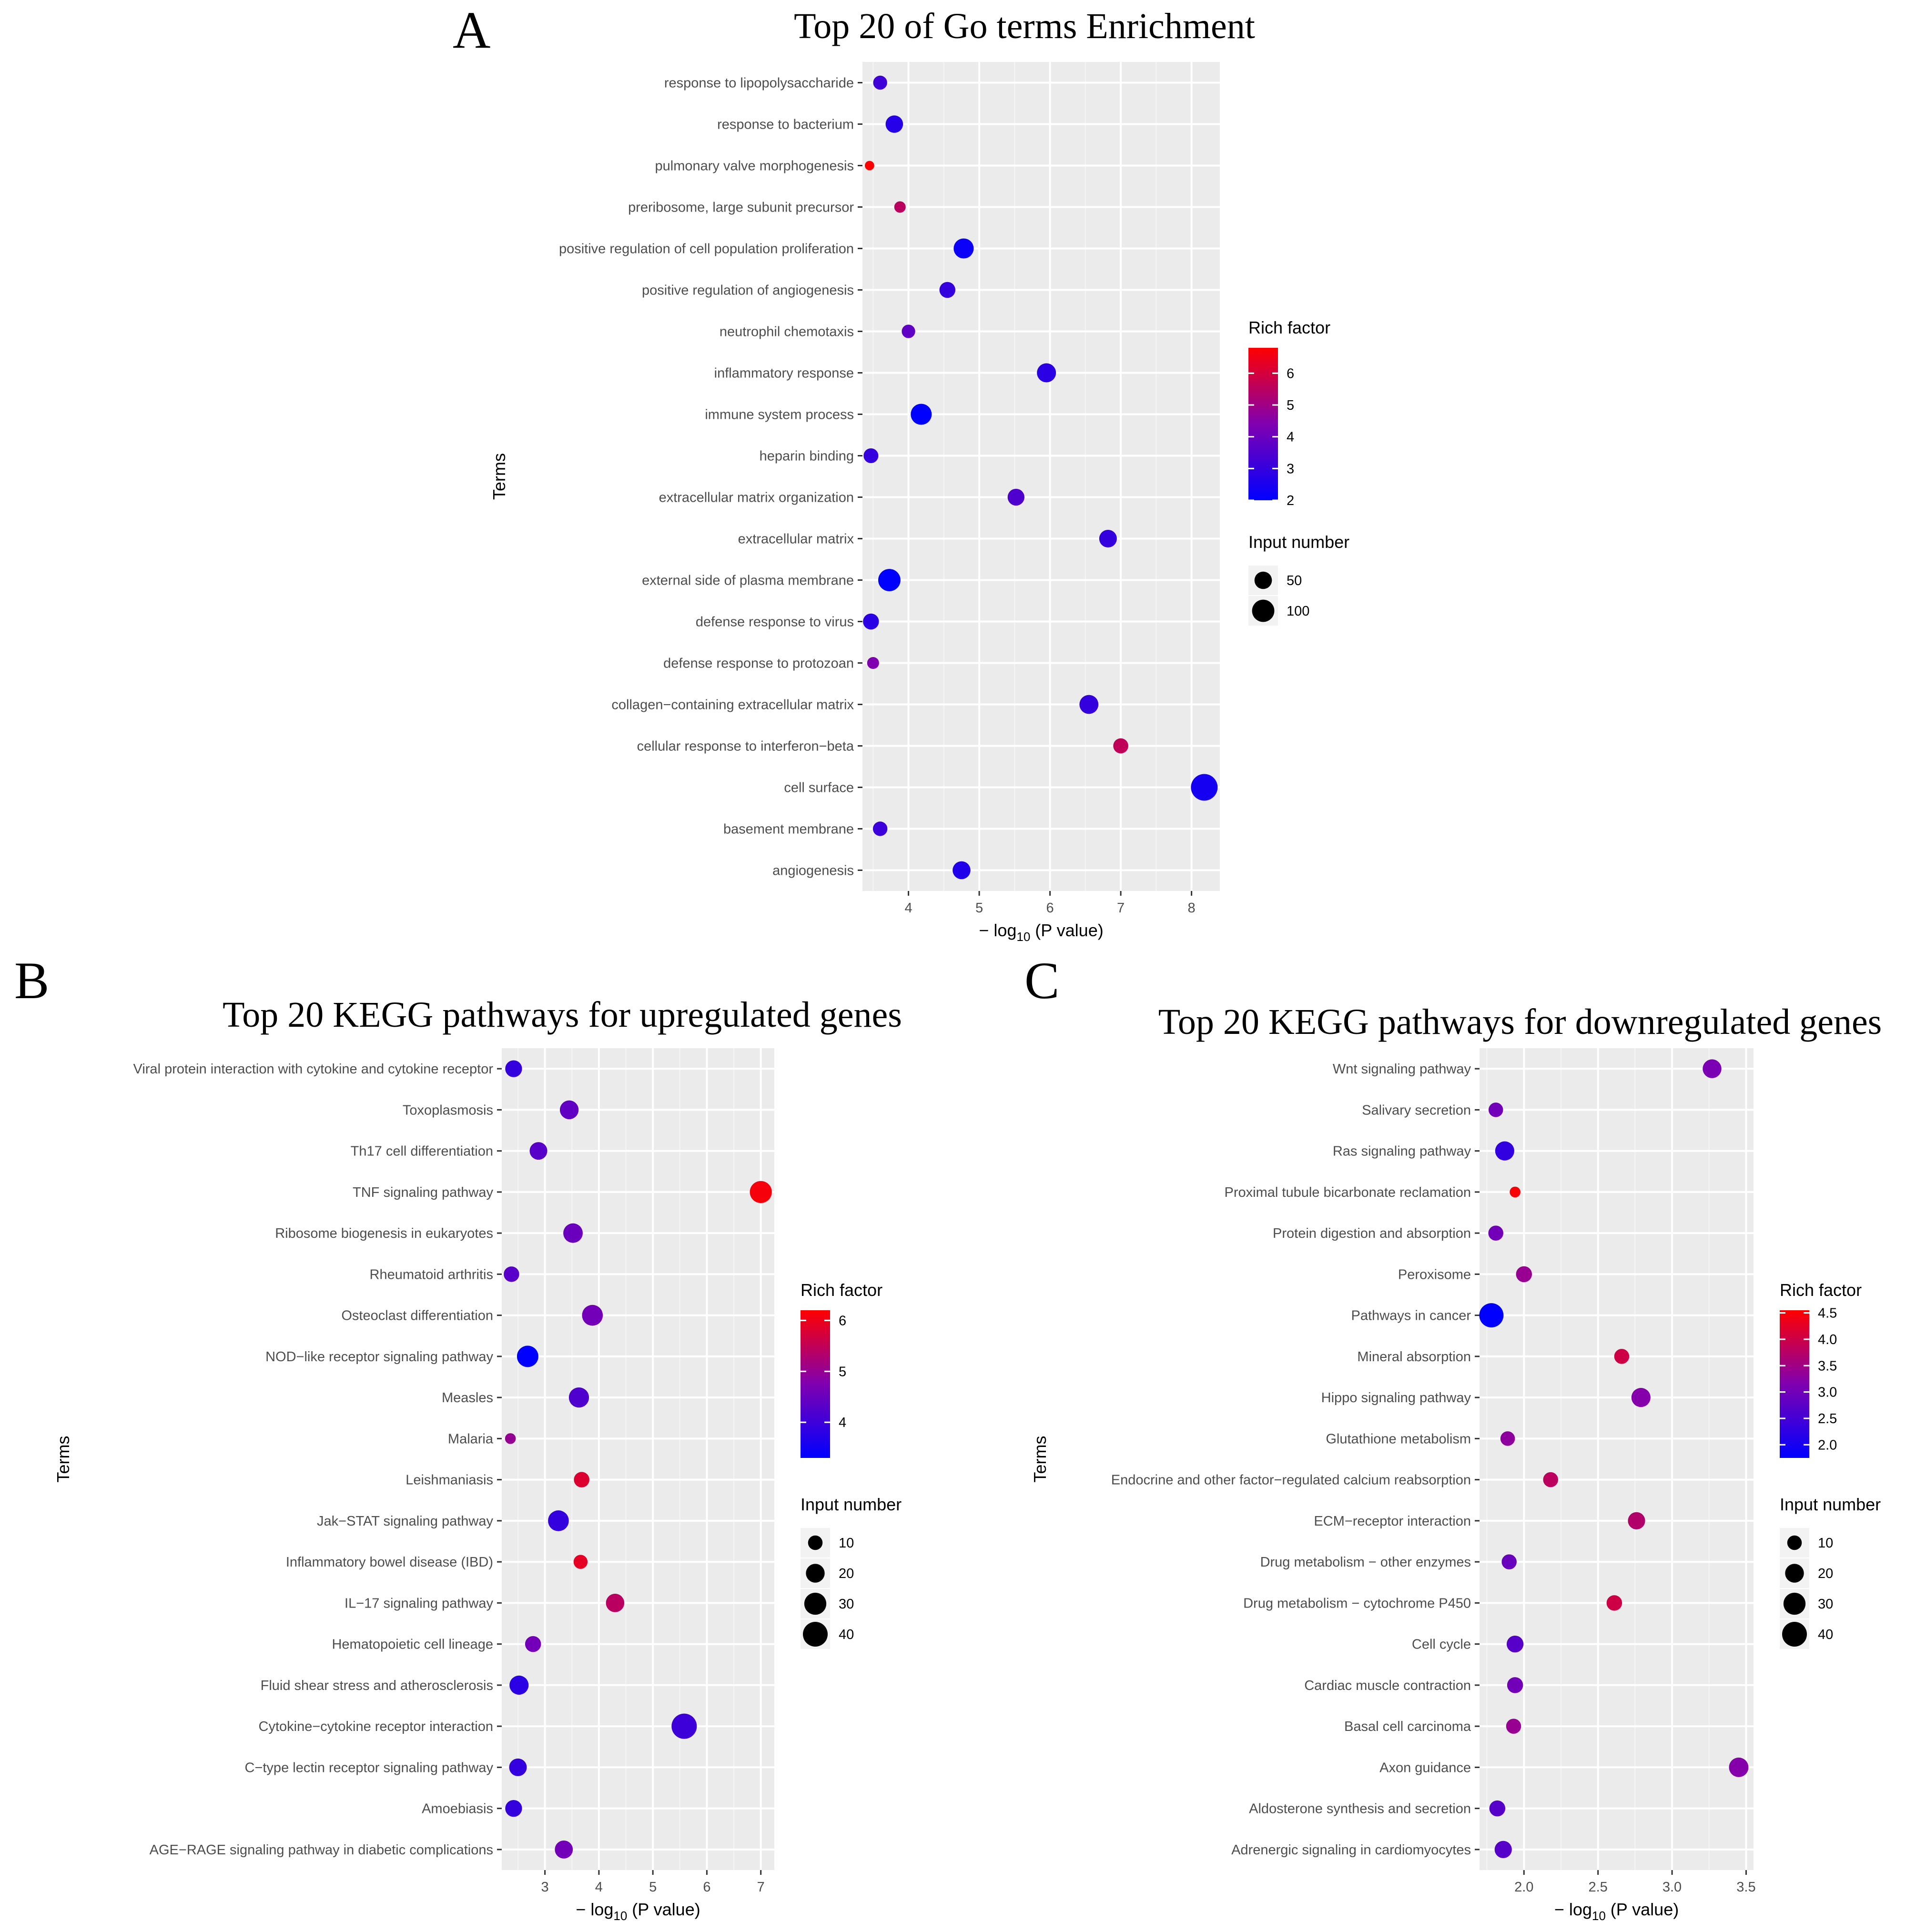  I want to click on term-label: Cell cycle, so click(1441, 1644).